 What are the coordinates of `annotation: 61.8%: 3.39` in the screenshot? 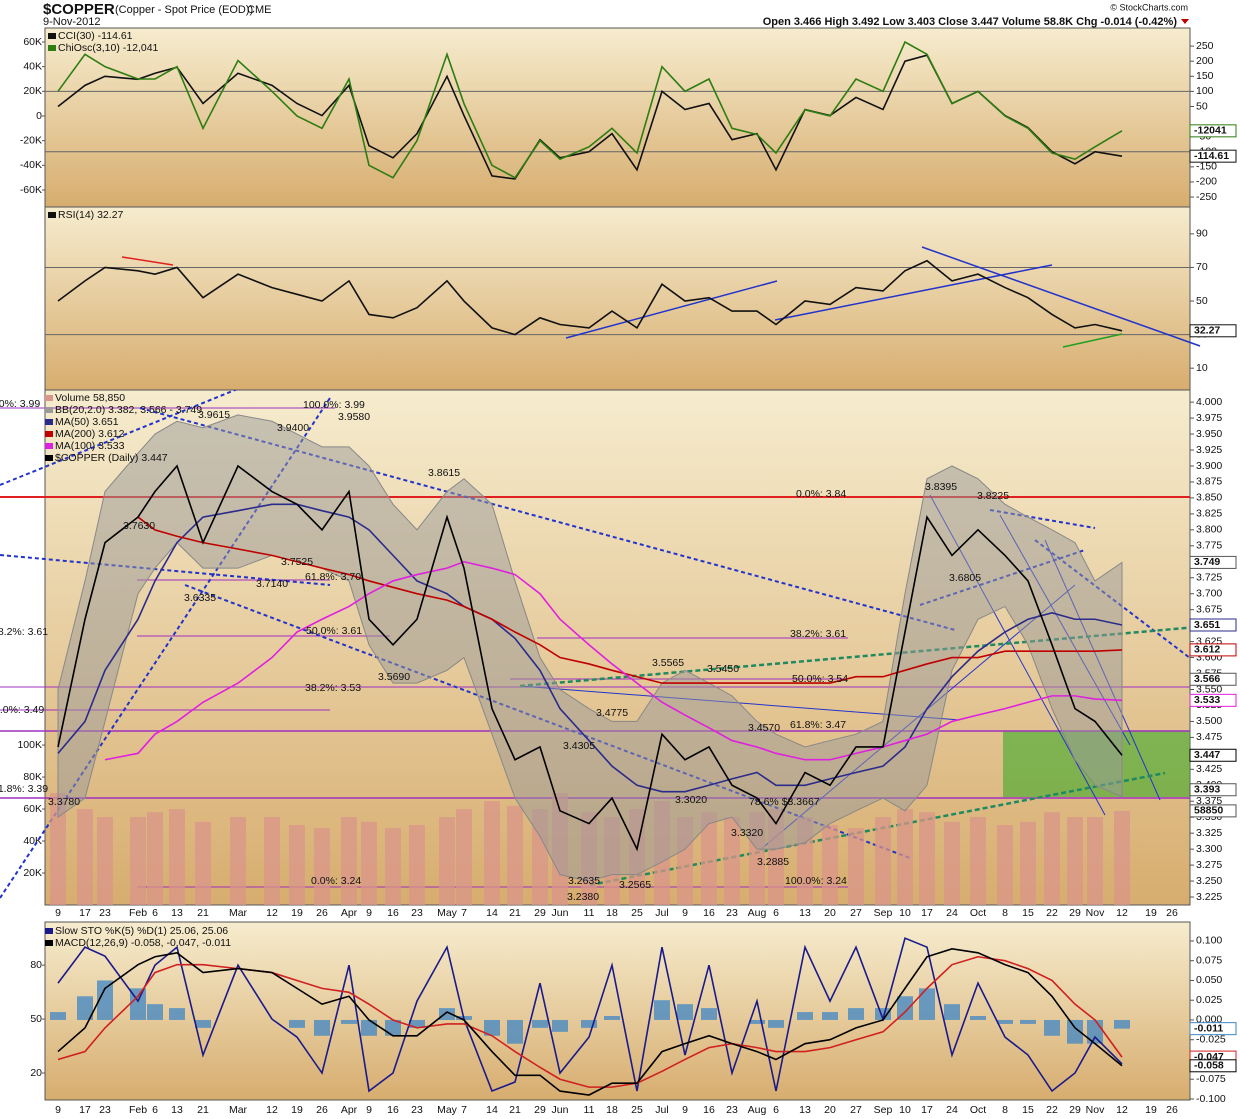 It's located at (24, 789).